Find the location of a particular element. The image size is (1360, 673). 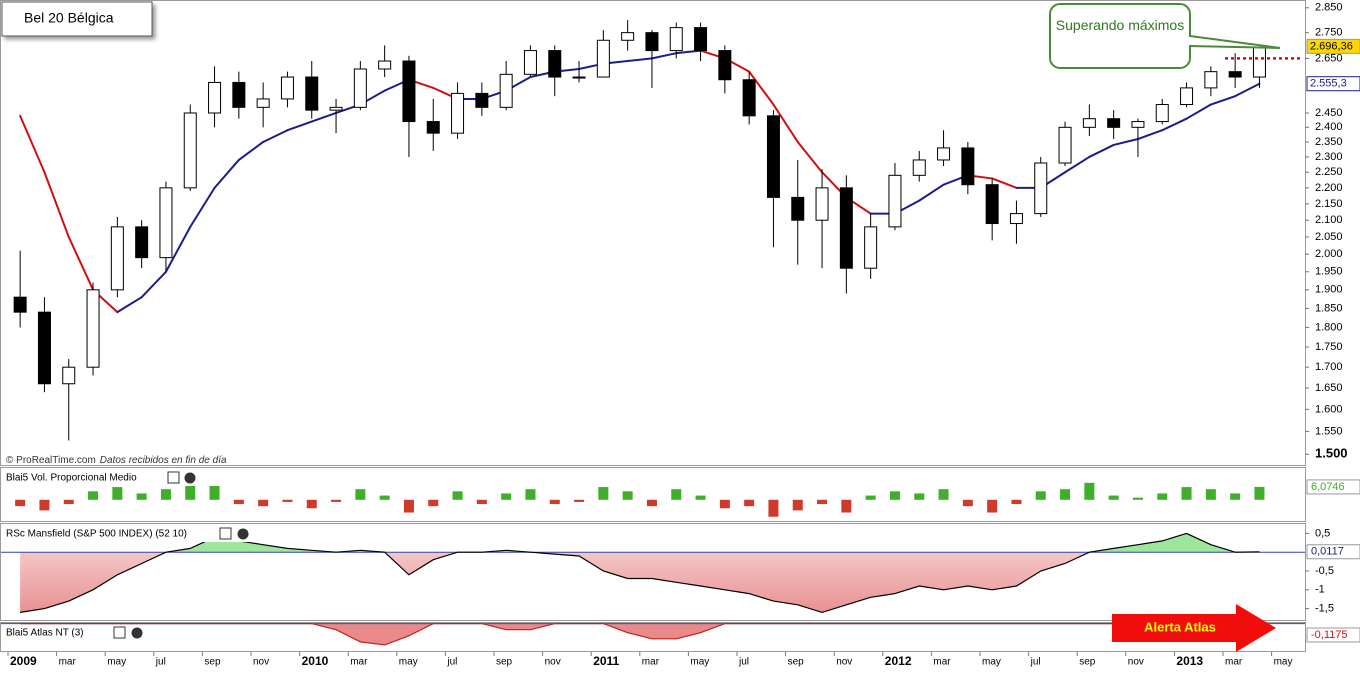

volume-title: Blai5 Vol. Proporcional Medio is located at coordinates (71, 478).